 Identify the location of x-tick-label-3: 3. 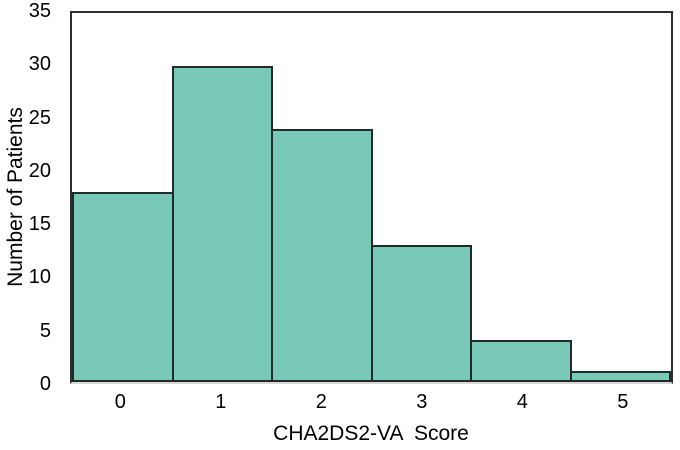
(422, 402).